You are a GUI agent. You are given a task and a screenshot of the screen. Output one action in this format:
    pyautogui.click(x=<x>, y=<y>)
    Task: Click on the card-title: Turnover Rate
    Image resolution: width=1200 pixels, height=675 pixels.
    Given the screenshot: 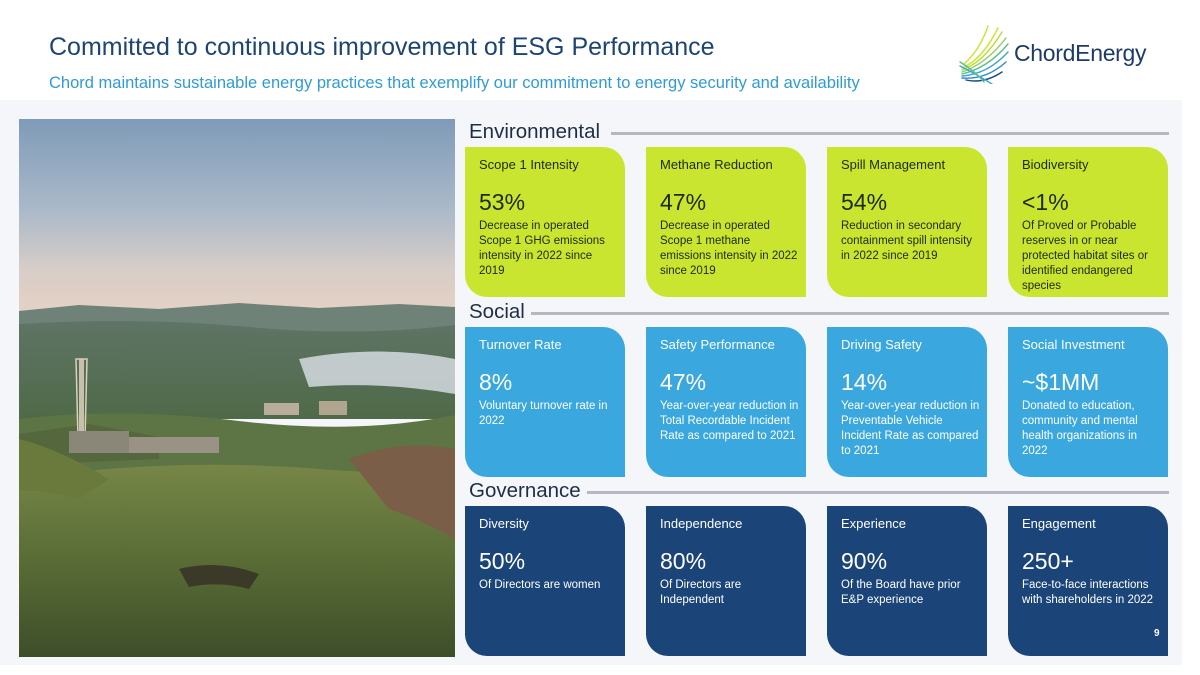 What is the action you would take?
    pyautogui.click(x=520, y=344)
    